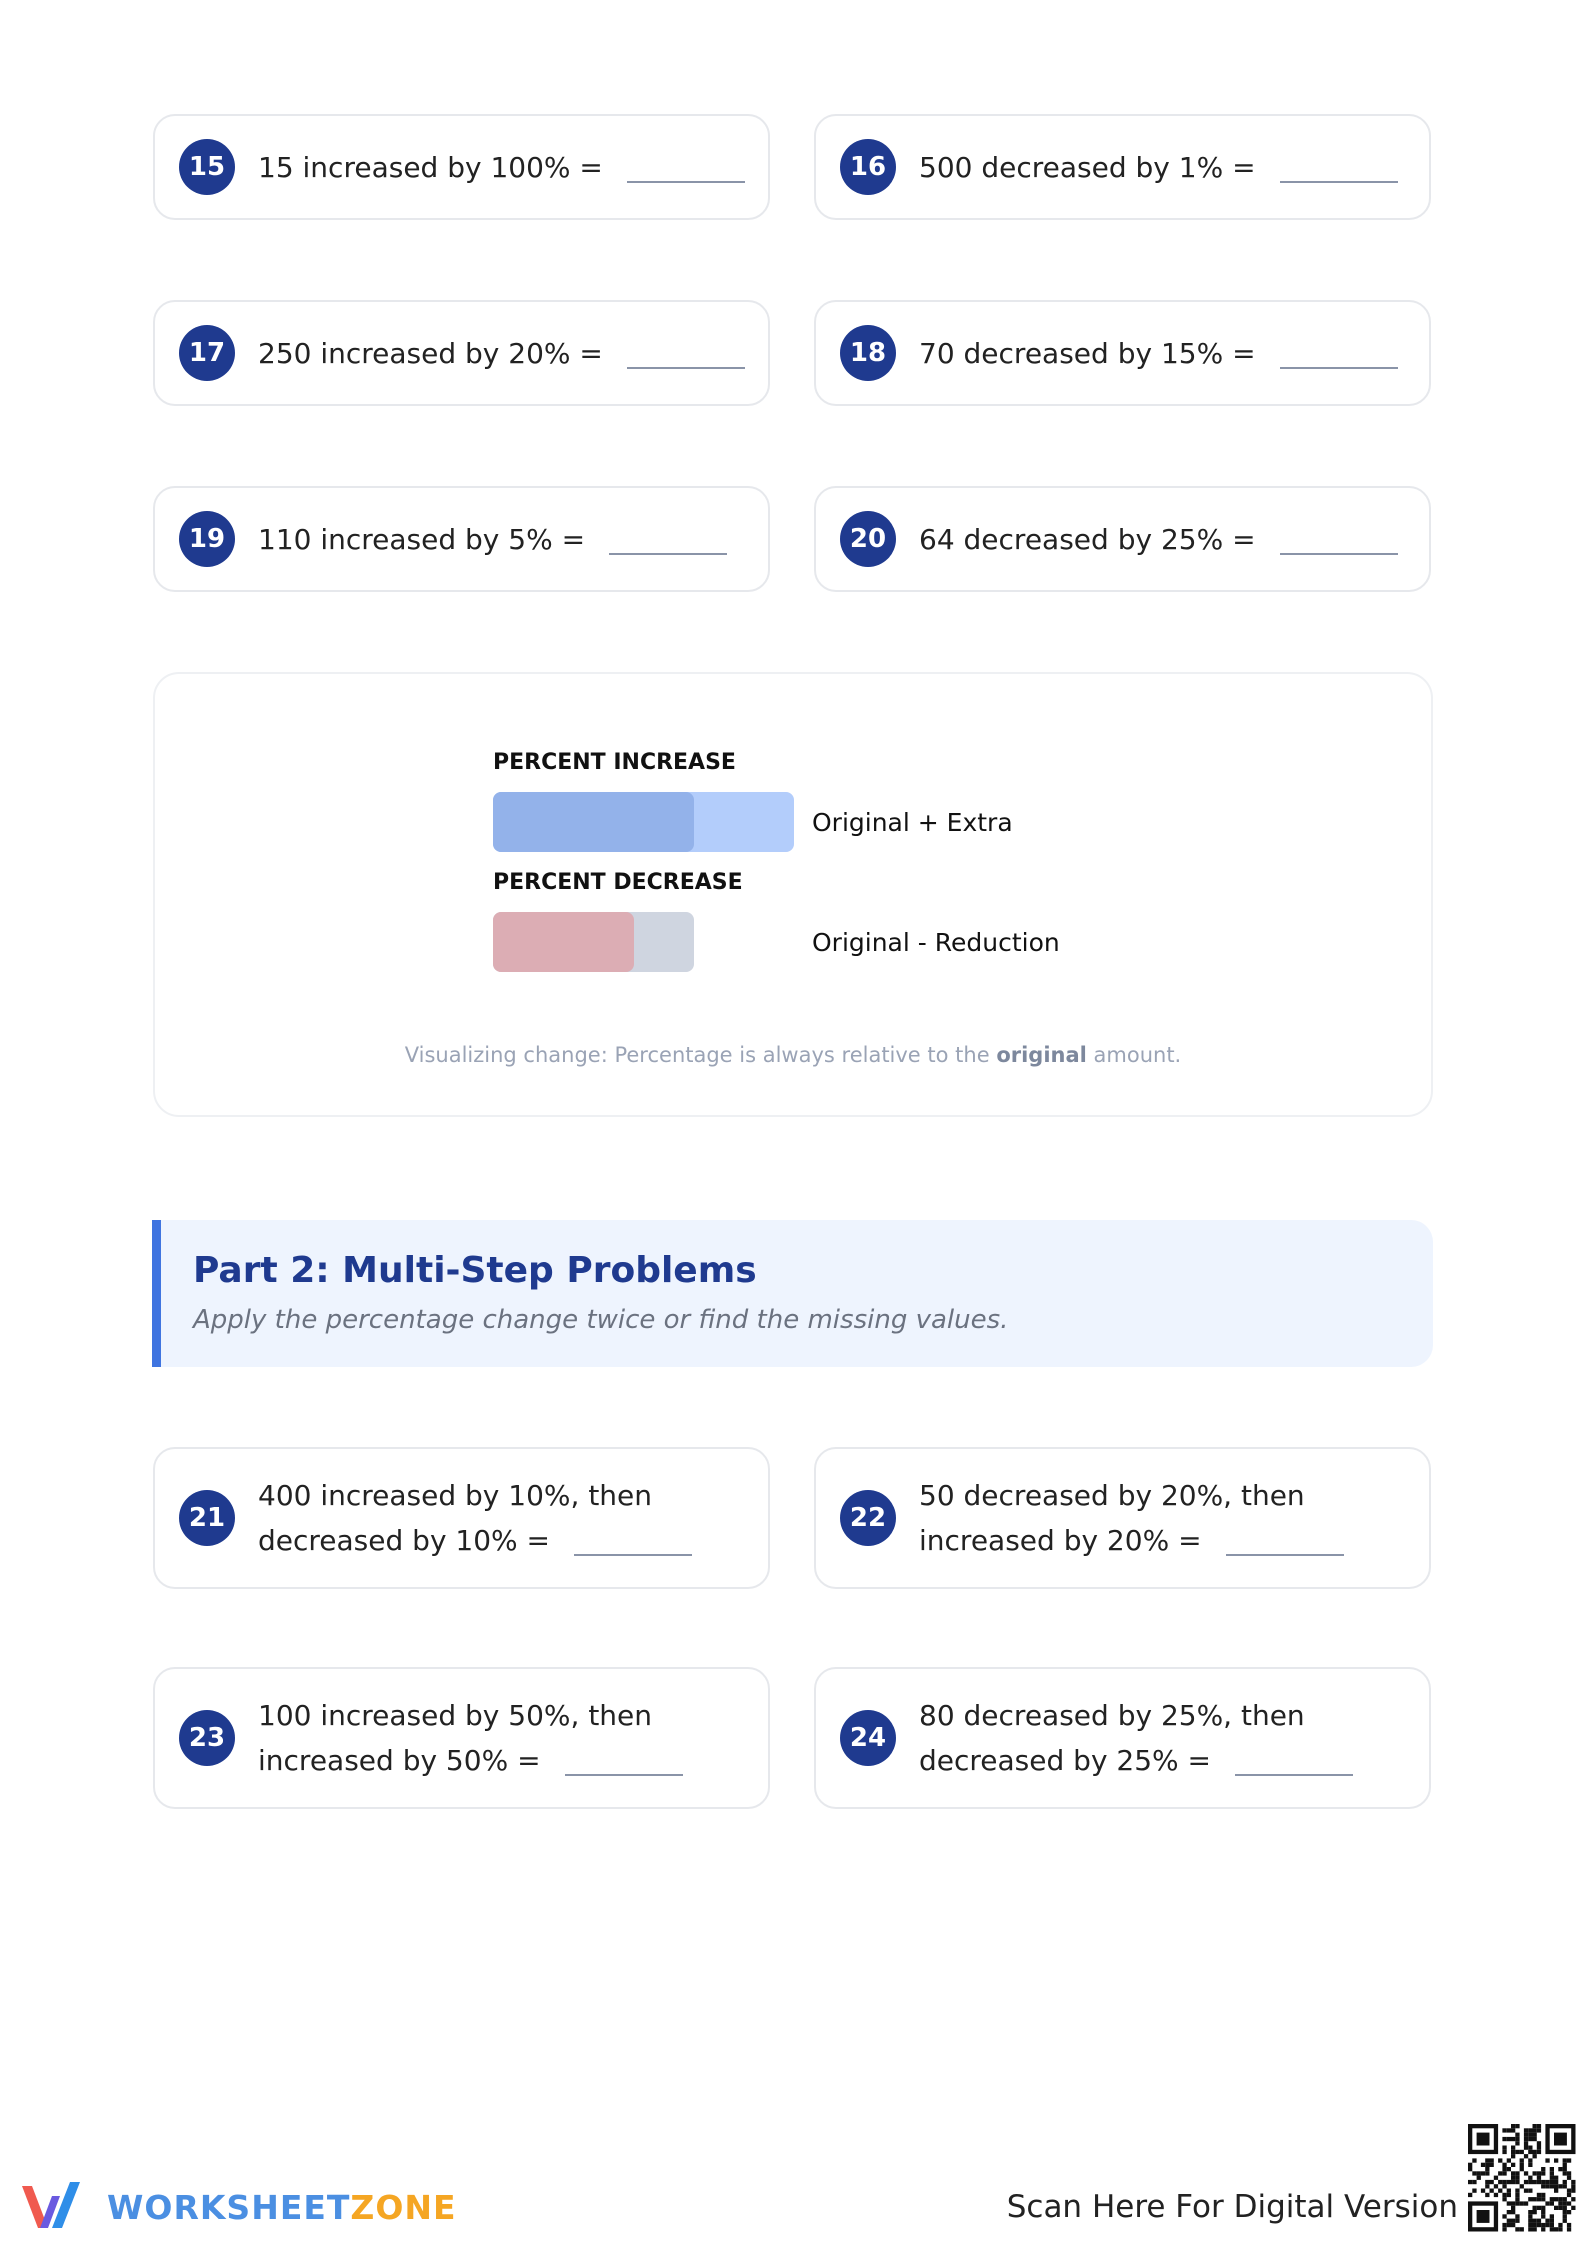 The image size is (1588, 2246). I want to click on problem-card: 15 15 increased by 100% =, so click(461, 167).